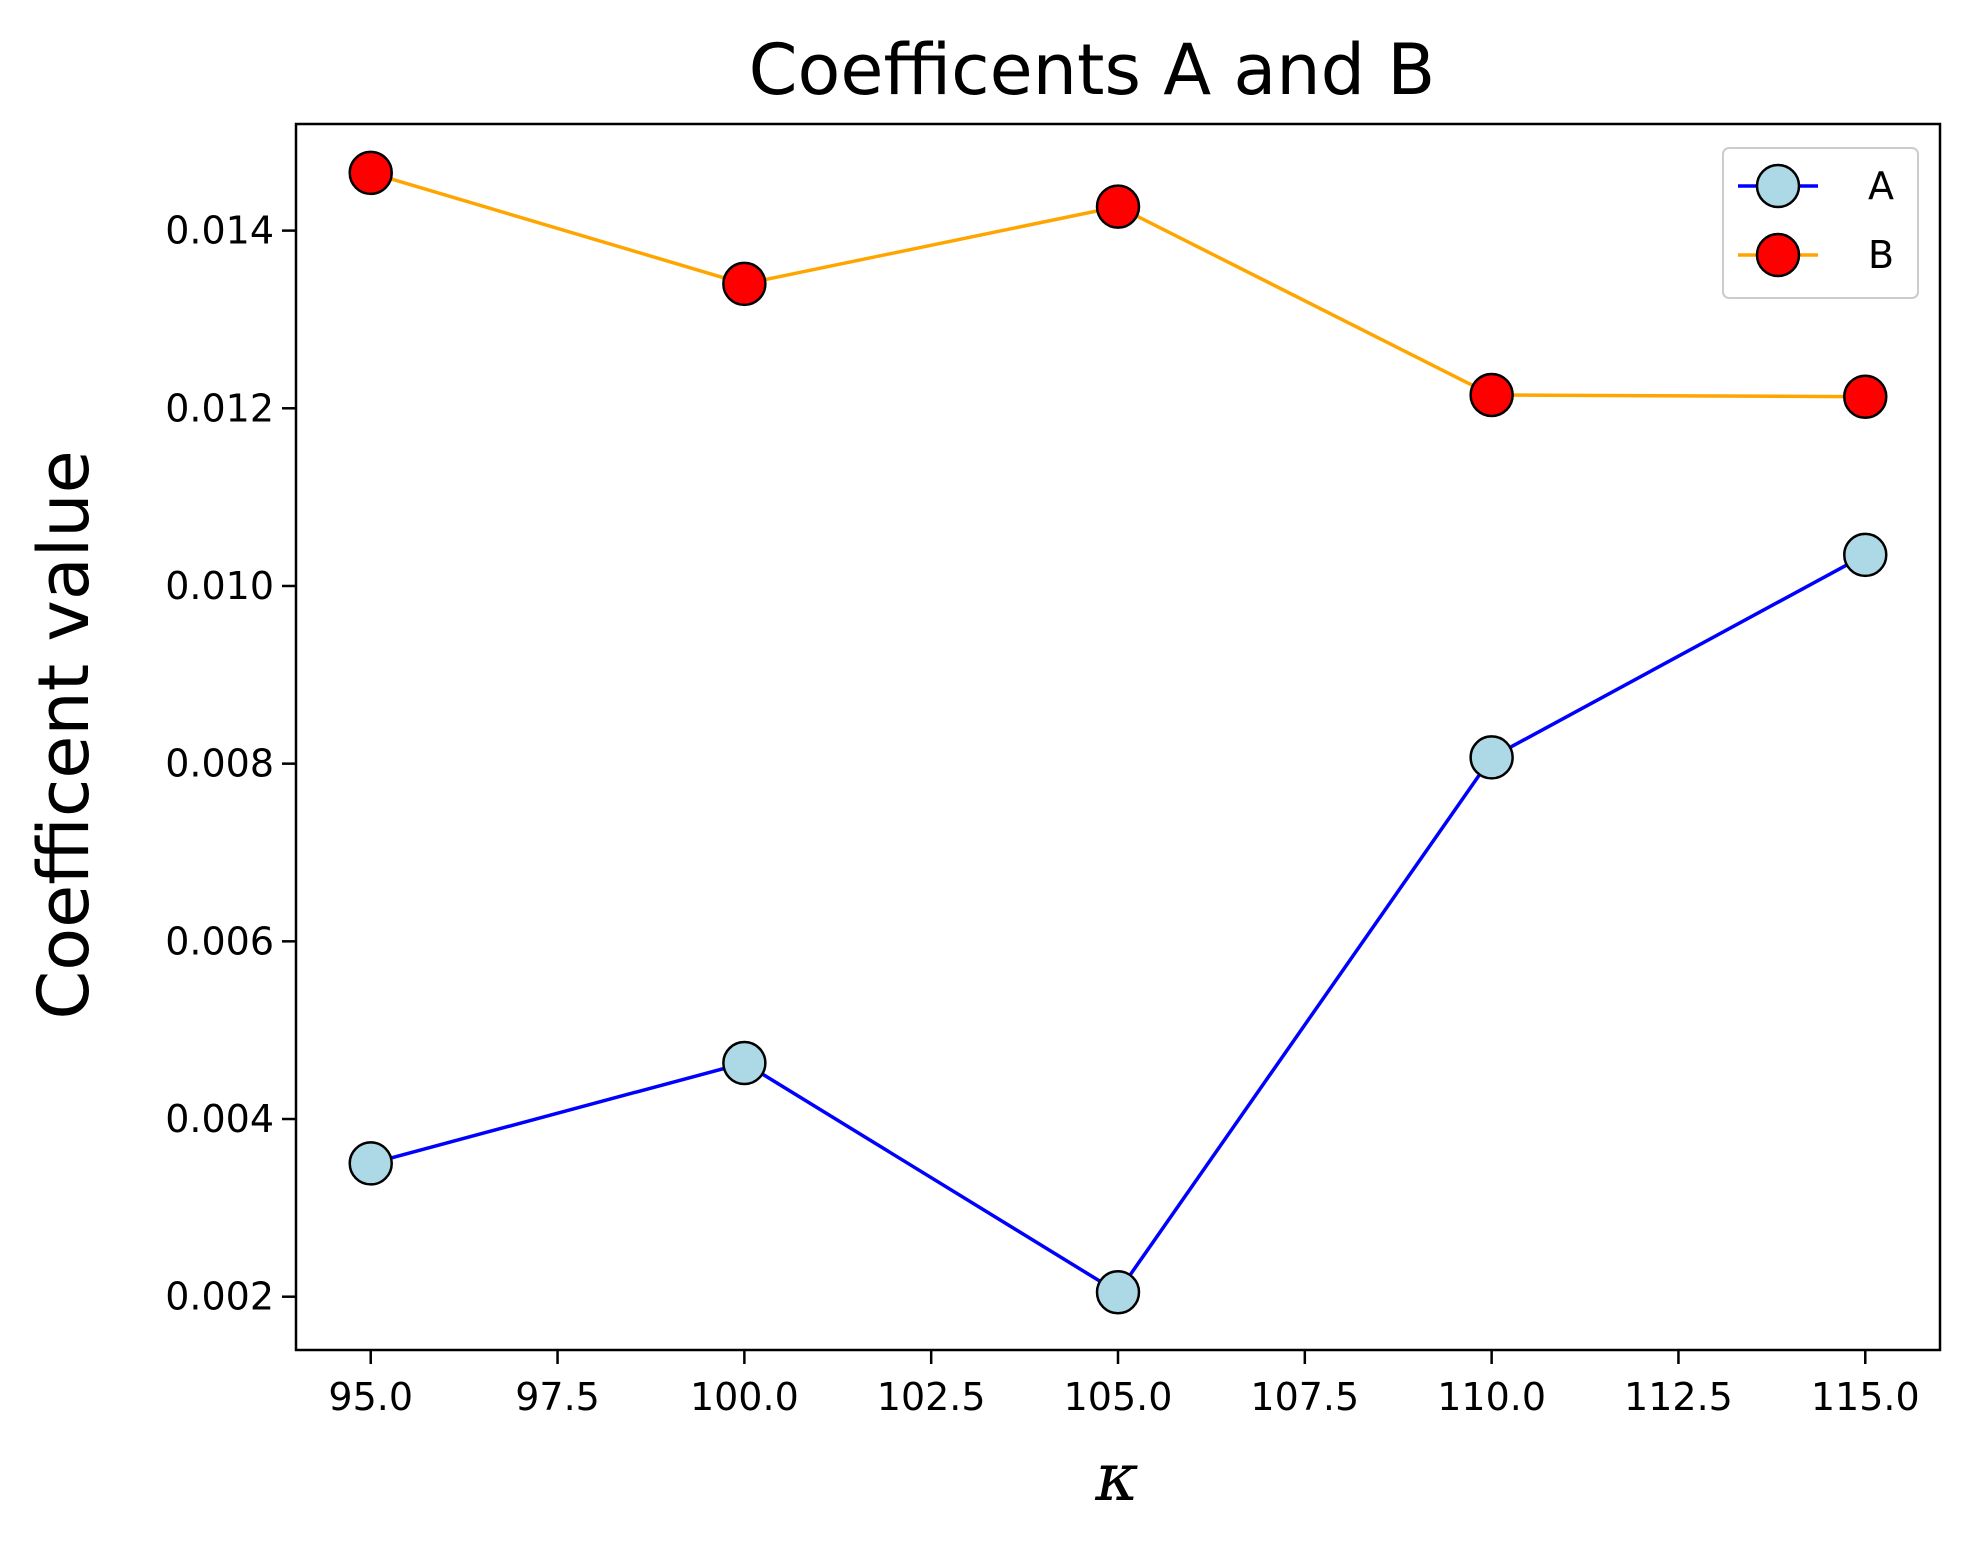 The height and width of the screenshot is (1551, 1964). Describe the element at coordinates (1116, 1477) in the screenshot. I see `x-axis-label: κ` at that location.